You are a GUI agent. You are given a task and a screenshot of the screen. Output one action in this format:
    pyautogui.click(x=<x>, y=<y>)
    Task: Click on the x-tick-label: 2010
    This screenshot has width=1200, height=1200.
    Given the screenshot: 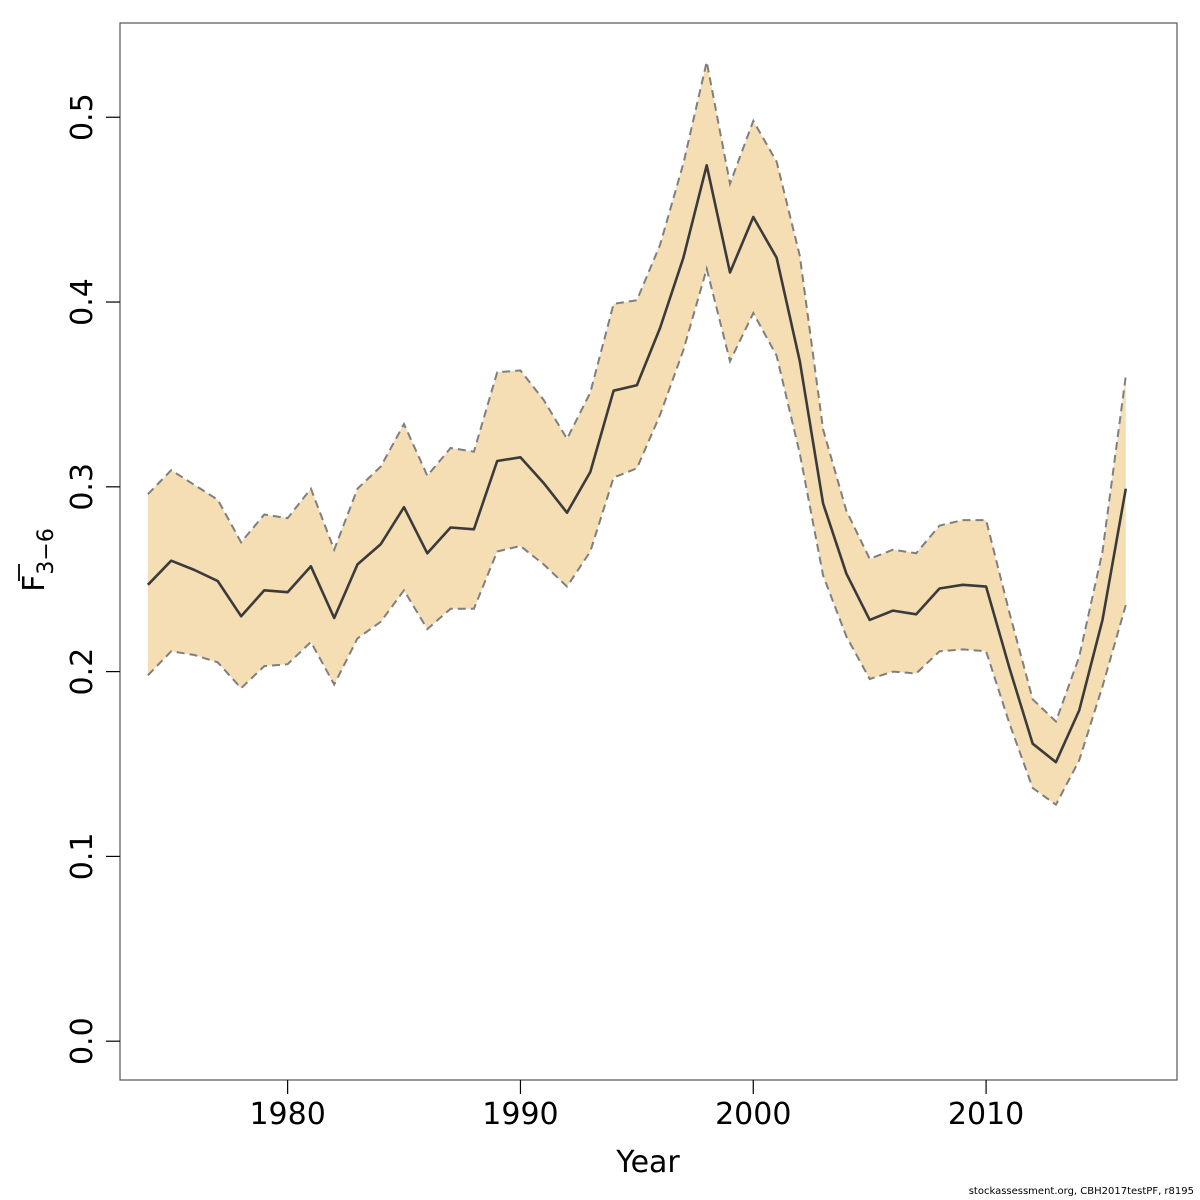 What is the action you would take?
    pyautogui.click(x=986, y=1114)
    